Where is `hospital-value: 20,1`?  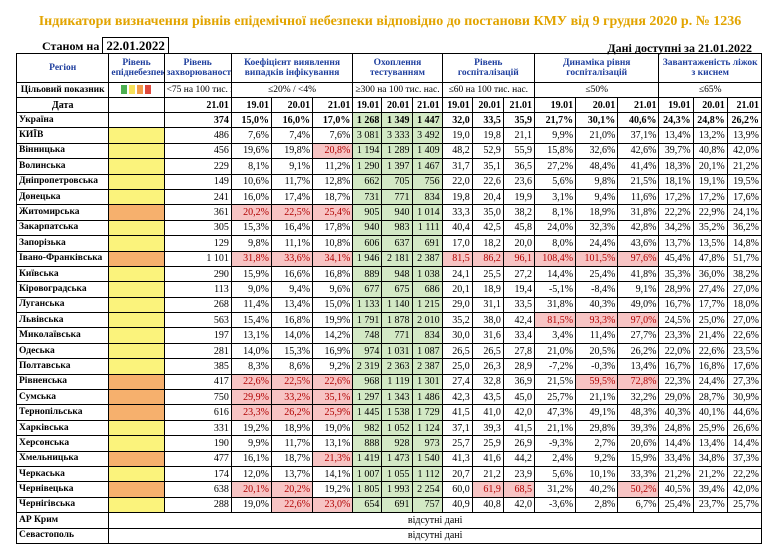
hospital-value: 20,1 is located at coordinates (457, 289).